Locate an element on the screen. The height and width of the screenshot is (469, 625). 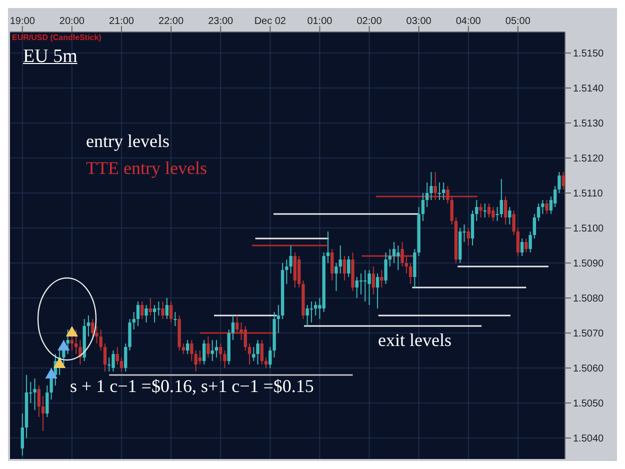
y-tick-label: 1.5080 is located at coordinates (588, 299).